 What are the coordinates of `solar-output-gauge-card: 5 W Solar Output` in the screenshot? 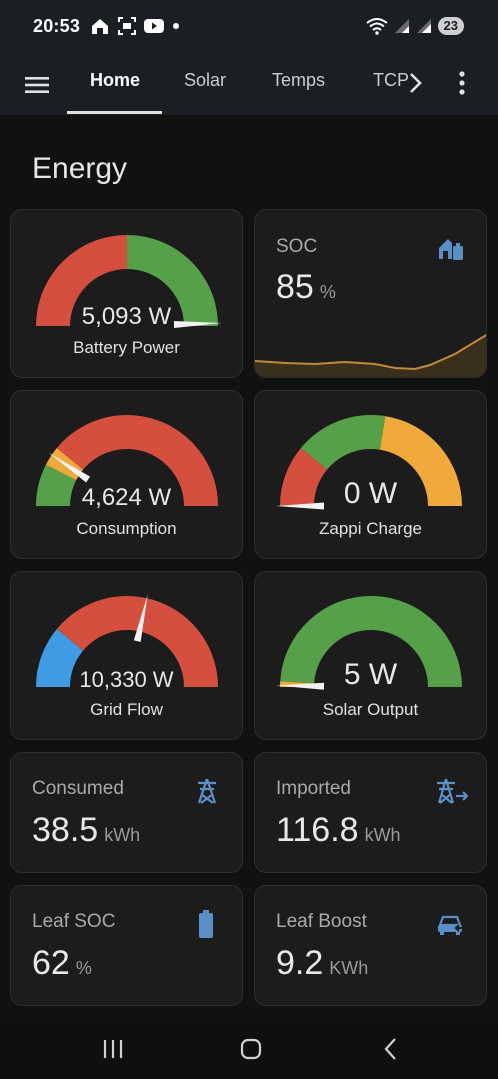 It's located at (370, 655).